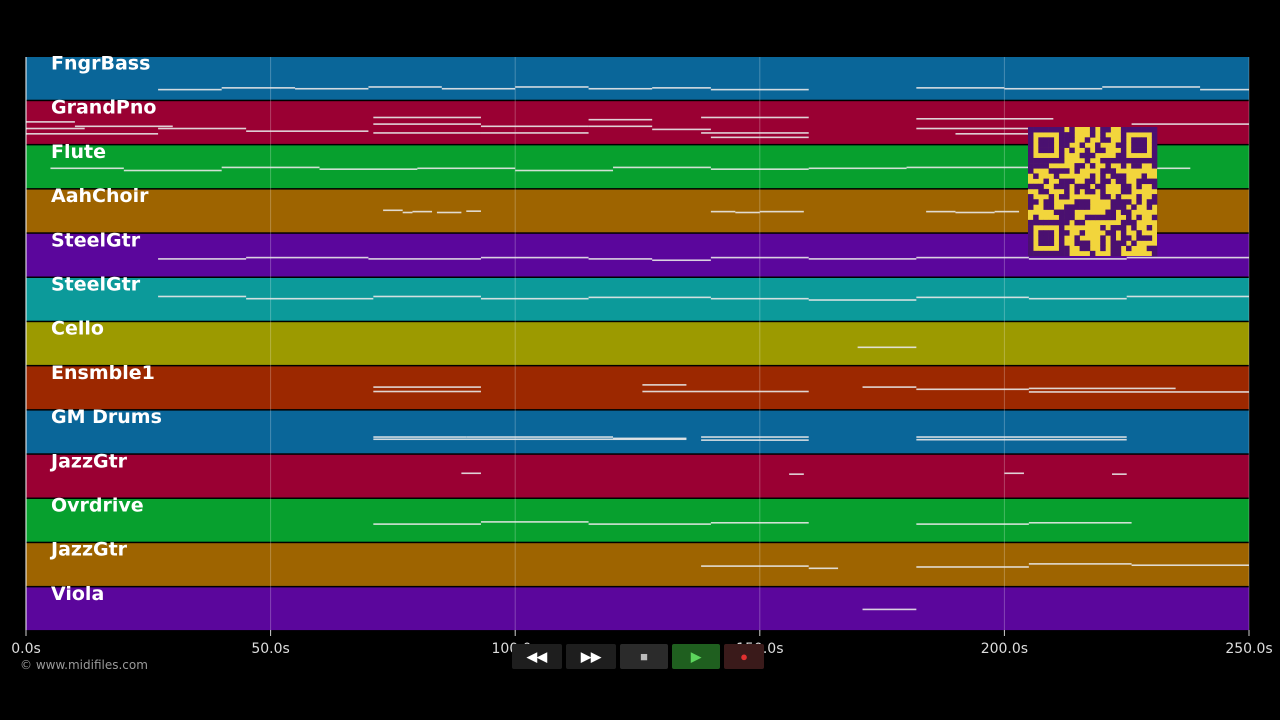  I want to click on transport-controls: ◀◀ ▶▶ ■ ▶ ●, so click(641, 656).